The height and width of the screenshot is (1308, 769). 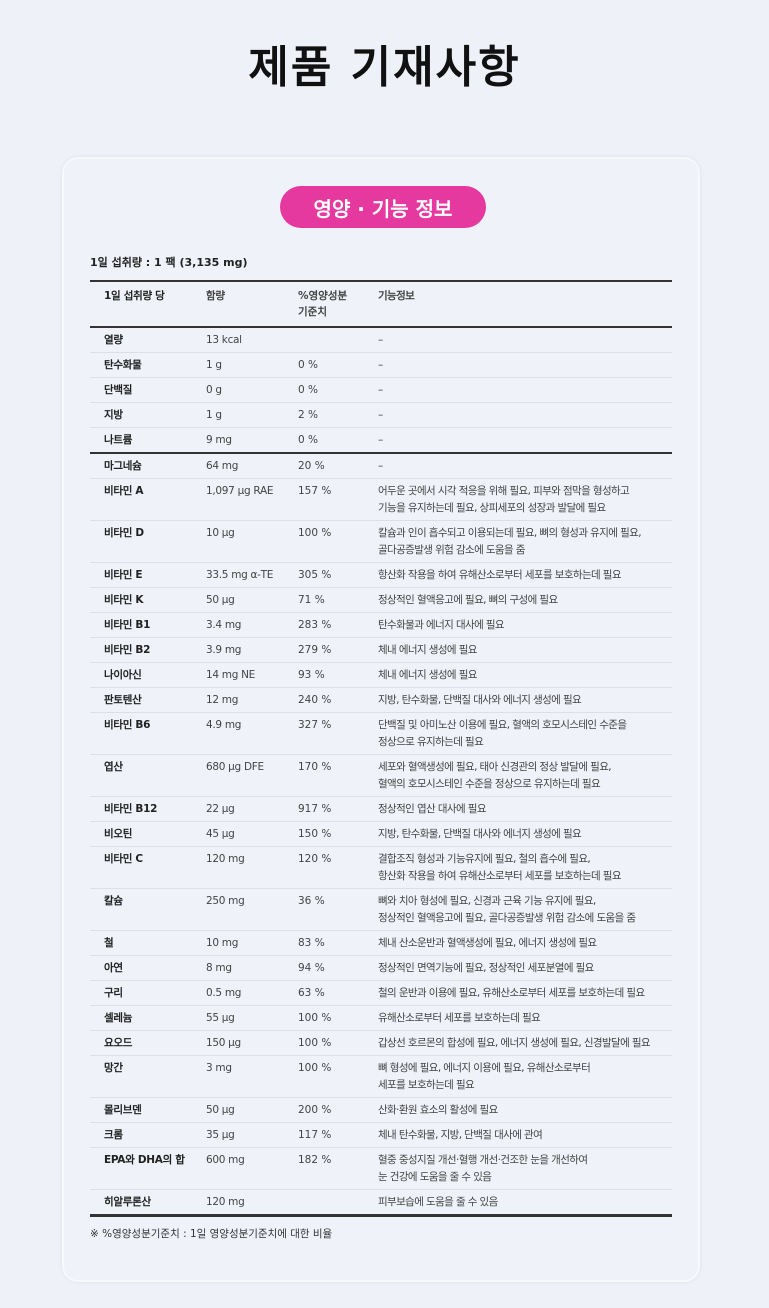 What do you see at coordinates (525, 1110) in the screenshot?
I see `nutrient-function: 산화·환원 효소의 활성에 필요` at bounding box center [525, 1110].